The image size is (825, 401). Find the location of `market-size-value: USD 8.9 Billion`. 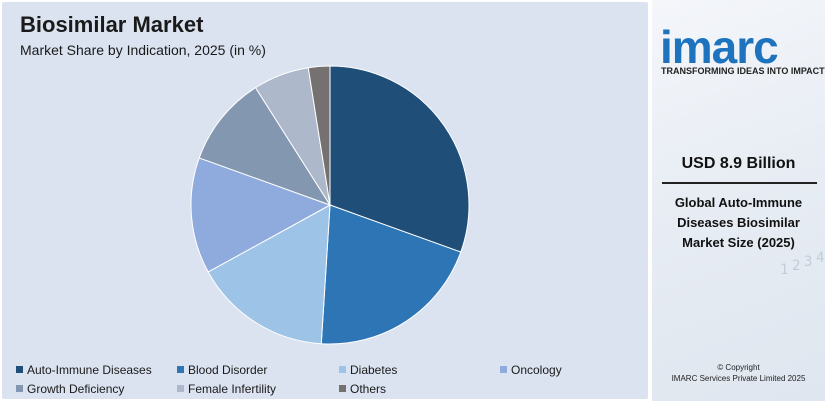

market-size-value: USD 8.9 Billion is located at coordinates (738, 163).